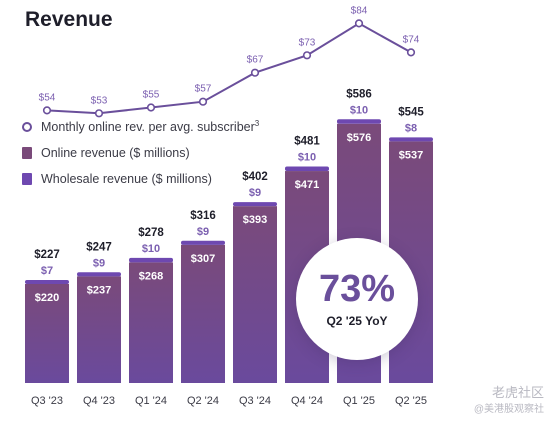 The width and height of the screenshot is (554, 428). I want to click on watermark-handle: @美港股观察社, so click(508, 409).